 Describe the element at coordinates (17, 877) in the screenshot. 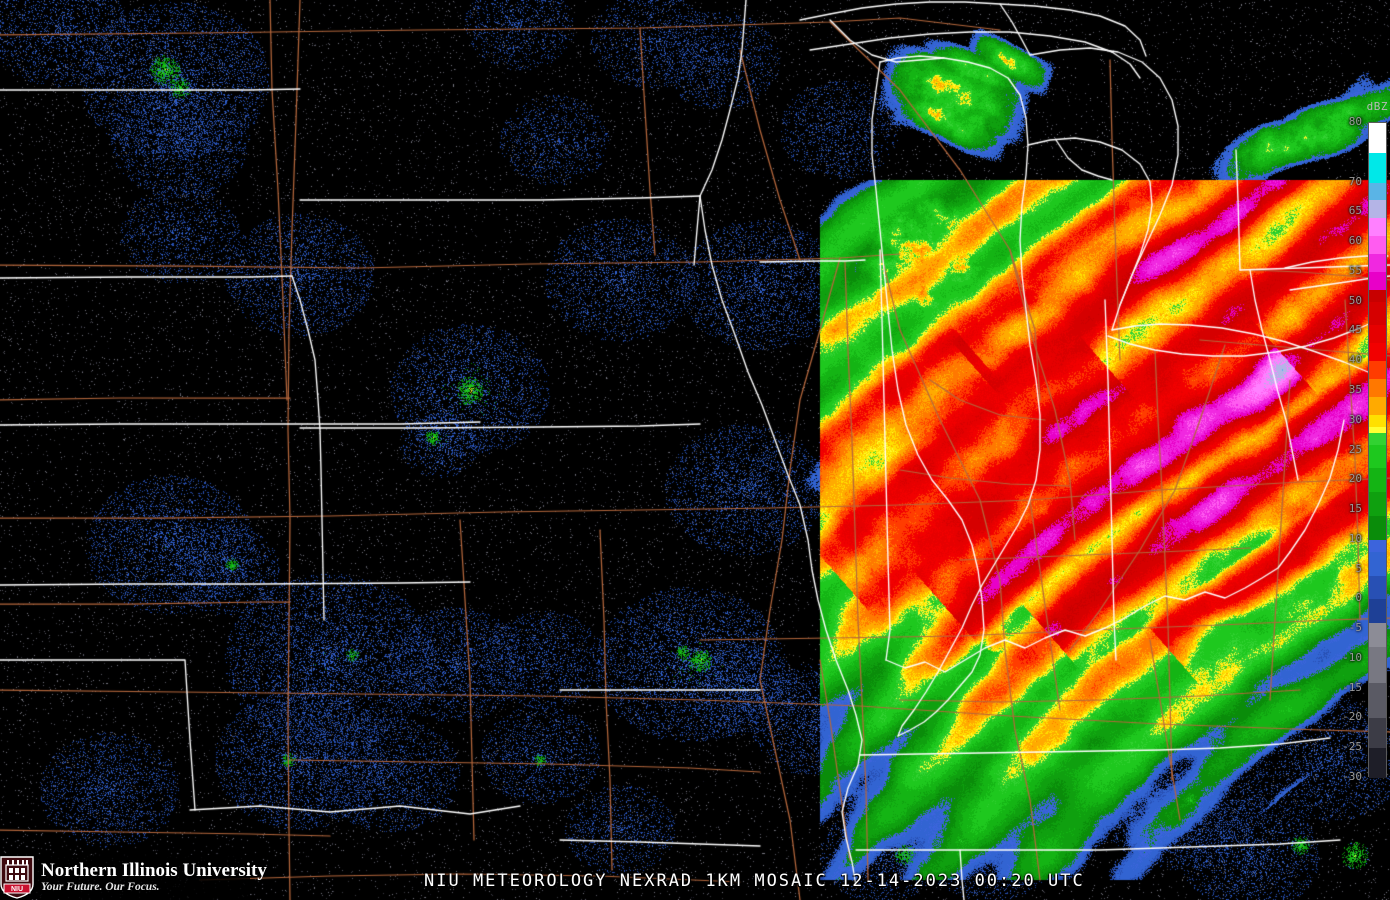

I see `niu-shield-icon: NIU` at that location.